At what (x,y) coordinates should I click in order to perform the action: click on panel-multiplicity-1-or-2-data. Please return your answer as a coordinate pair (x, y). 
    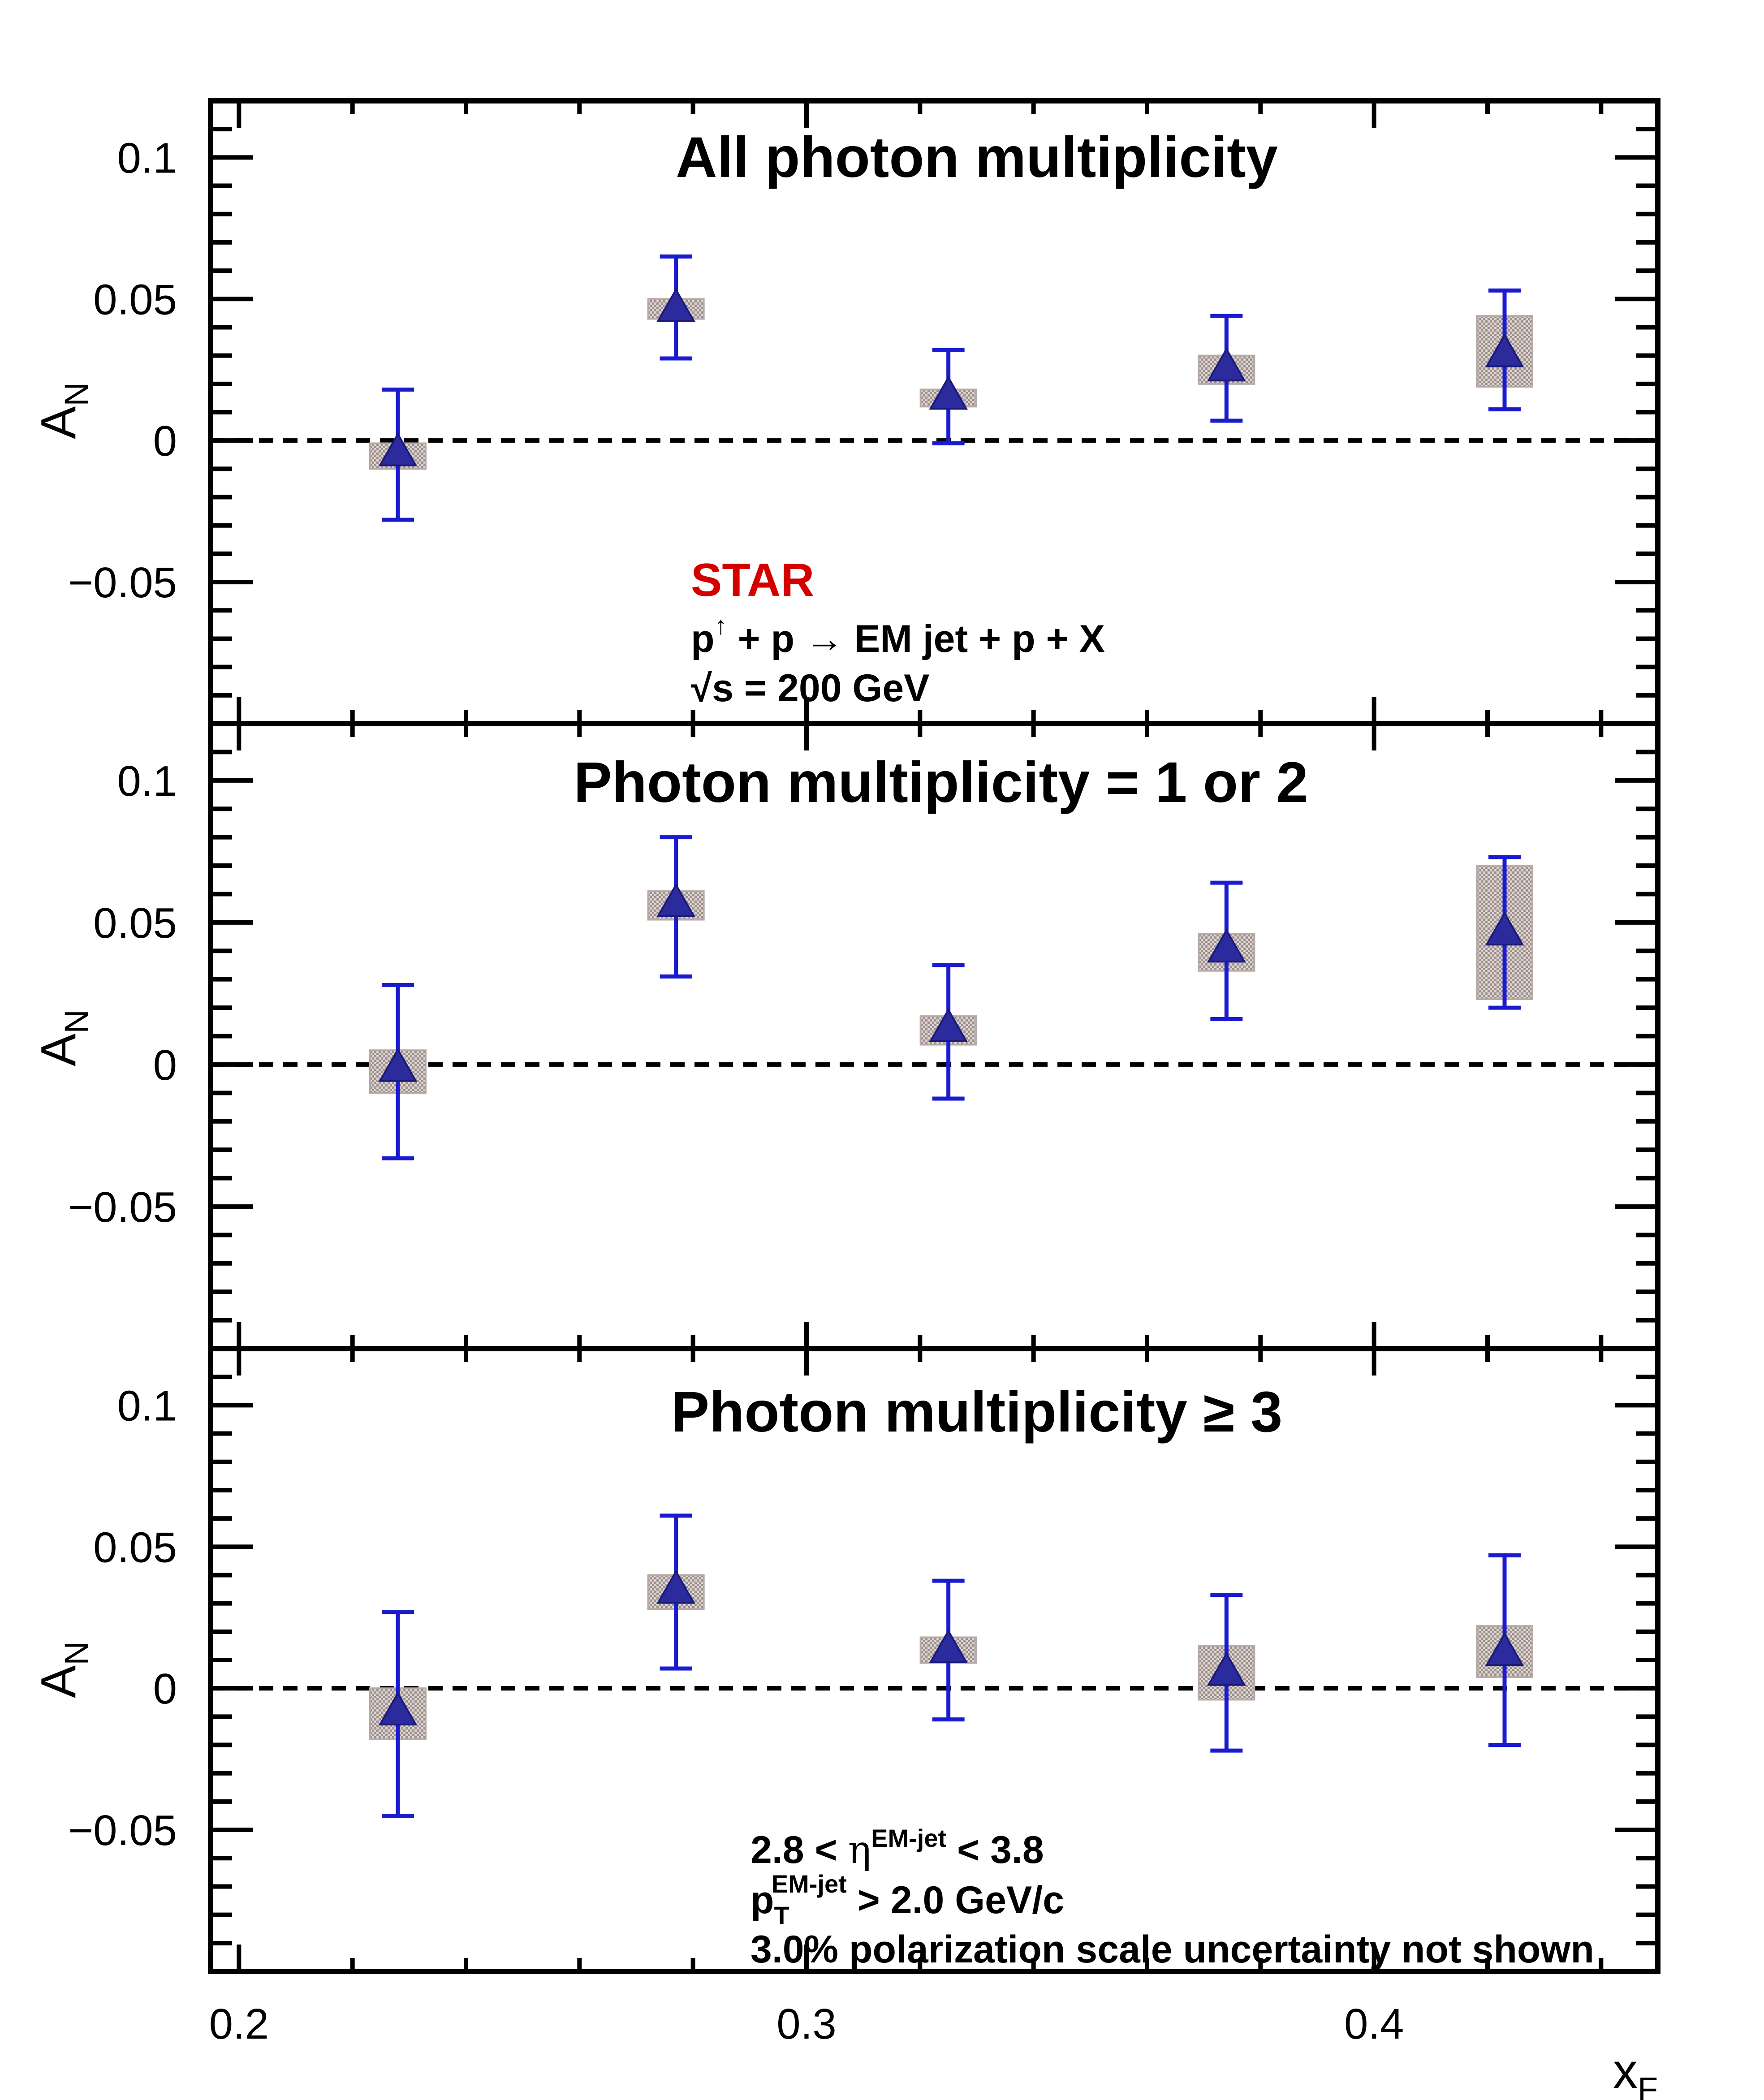
    Looking at the image, I should click on (951, 998).